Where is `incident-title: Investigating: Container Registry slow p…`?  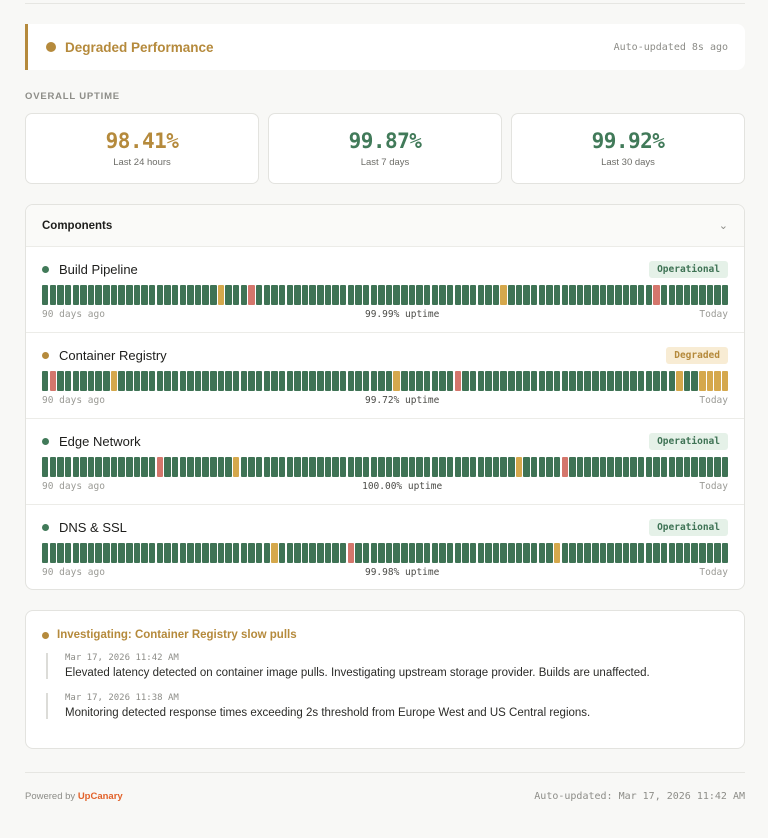
incident-title: Investigating: Container Registry slow p… is located at coordinates (177, 635).